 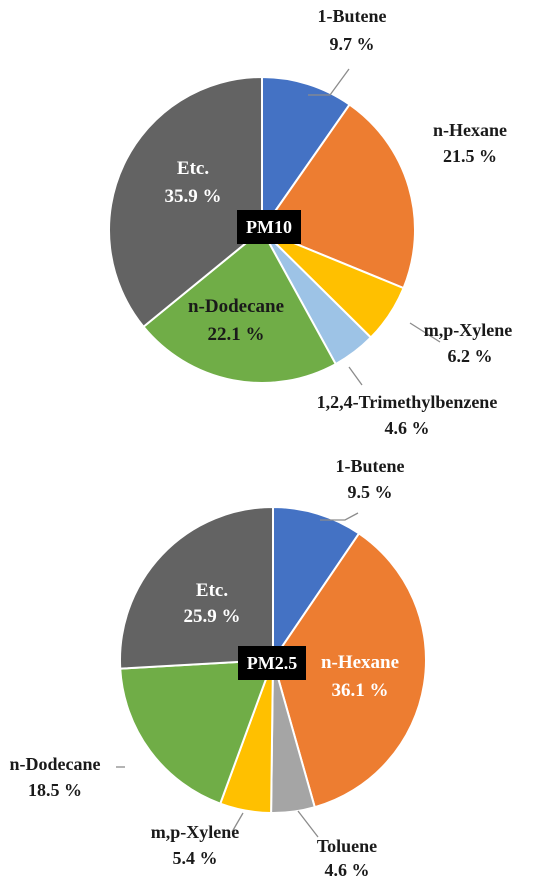 What do you see at coordinates (407, 428) in the screenshot?
I see `slice-value-1-2-4-trimethylbenzene: 4.6 %` at bounding box center [407, 428].